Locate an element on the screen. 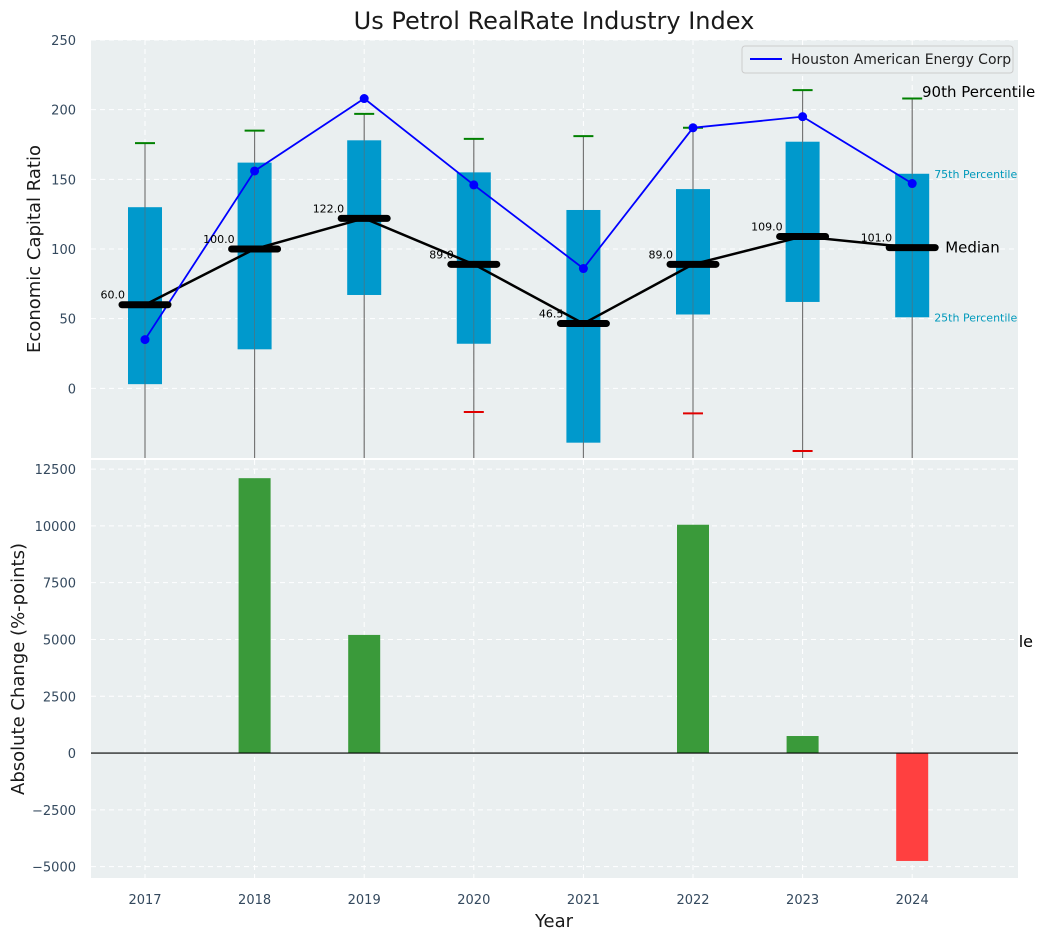 The height and width of the screenshot is (940, 1043). median-value-label: 60.0 is located at coordinates (113, 295).